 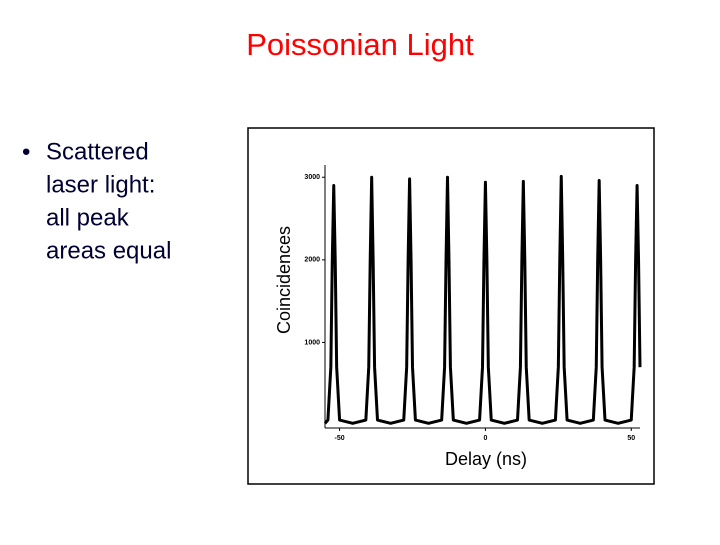 What do you see at coordinates (312, 177) in the screenshot?
I see `y-tick-label: 3000` at bounding box center [312, 177].